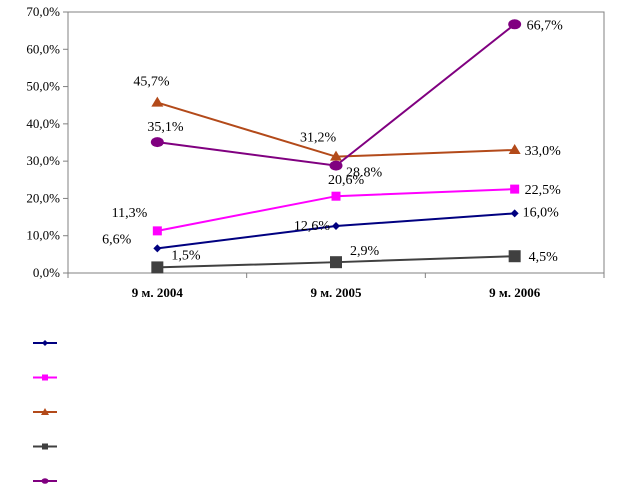 The width and height of the screenshot is (626, 490). I want to click on data-label: 12,6%, so click(312, 226).